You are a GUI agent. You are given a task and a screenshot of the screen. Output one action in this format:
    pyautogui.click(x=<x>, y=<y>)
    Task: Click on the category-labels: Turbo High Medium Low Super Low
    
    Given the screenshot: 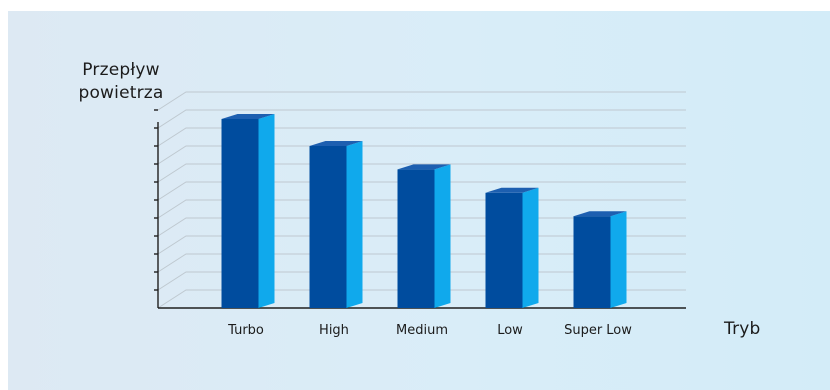 What is the action you would take?
    pyautogui.click(x=429, y=330)
    